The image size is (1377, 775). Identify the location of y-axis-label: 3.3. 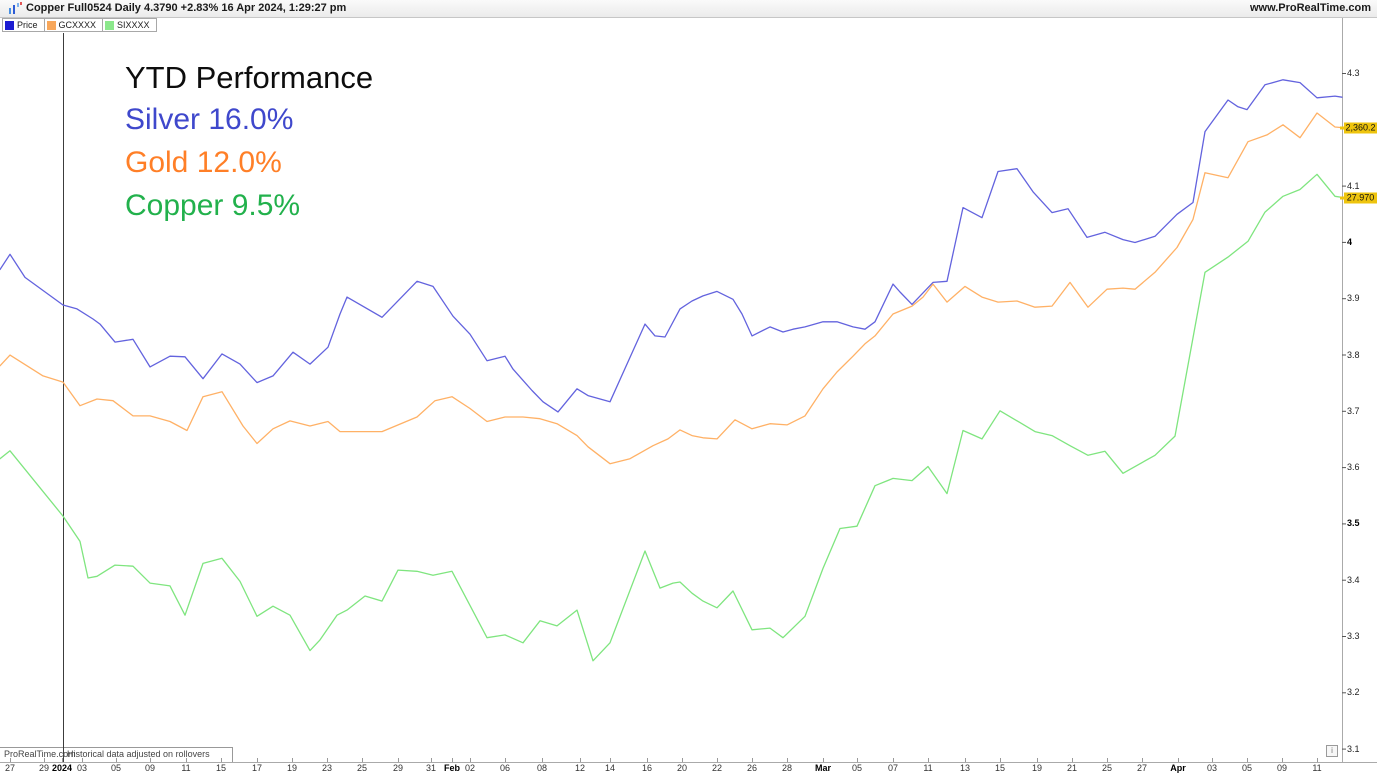
(1353, 636).